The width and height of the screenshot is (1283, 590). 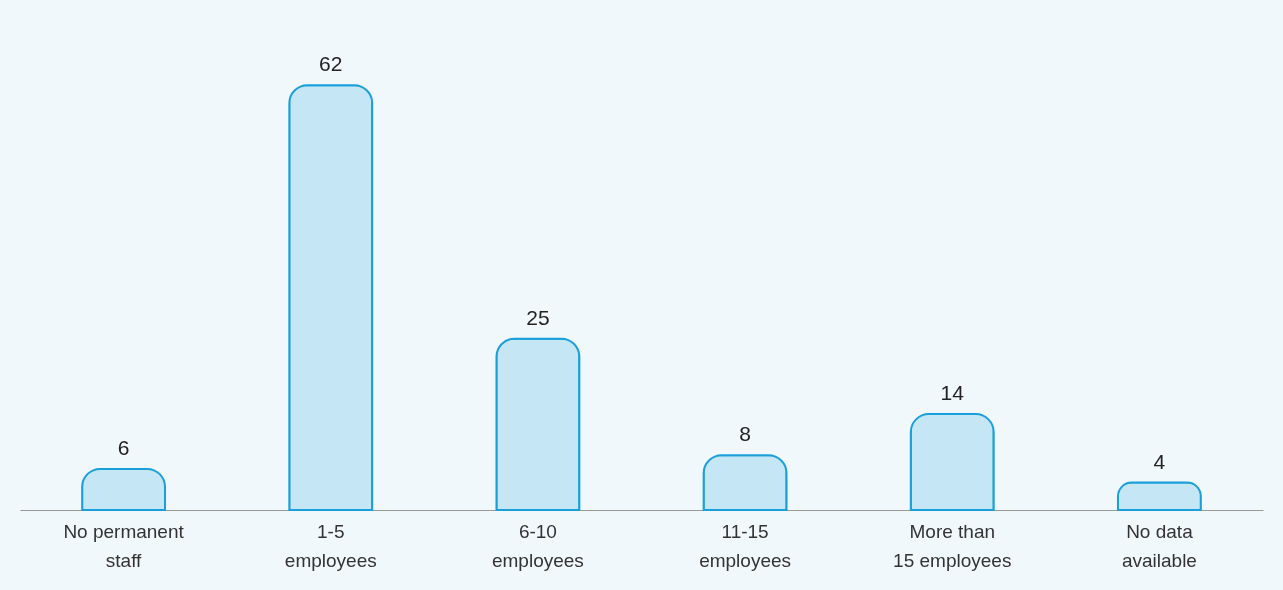 What do you see at coordinates (745, 545) in the screenshot?
I see `x-tick-label: 11-15 employees` at bounding box center [745, 545].